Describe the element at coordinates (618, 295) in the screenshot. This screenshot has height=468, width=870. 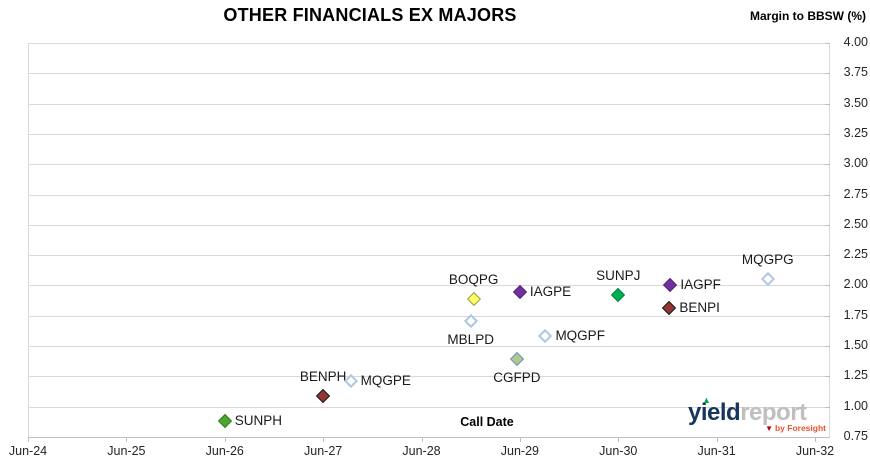
I see `marker-sunpj` at that location.